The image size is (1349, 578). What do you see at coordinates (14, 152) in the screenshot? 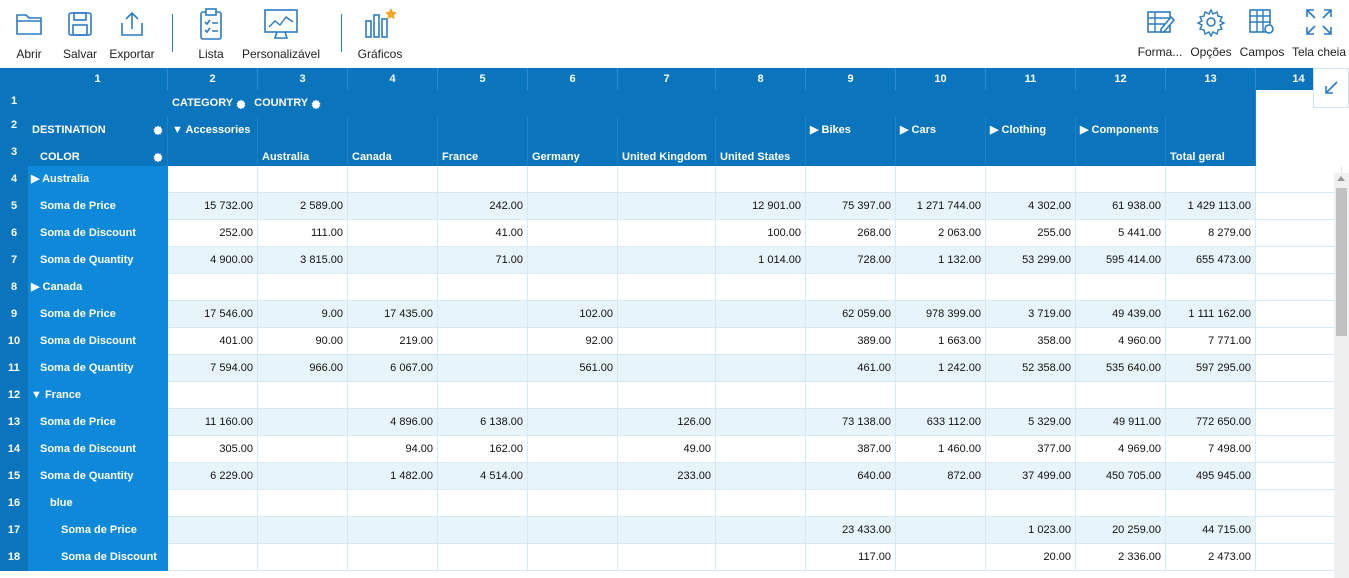
I see `row-number: 3` at bounding box center [14, 152].